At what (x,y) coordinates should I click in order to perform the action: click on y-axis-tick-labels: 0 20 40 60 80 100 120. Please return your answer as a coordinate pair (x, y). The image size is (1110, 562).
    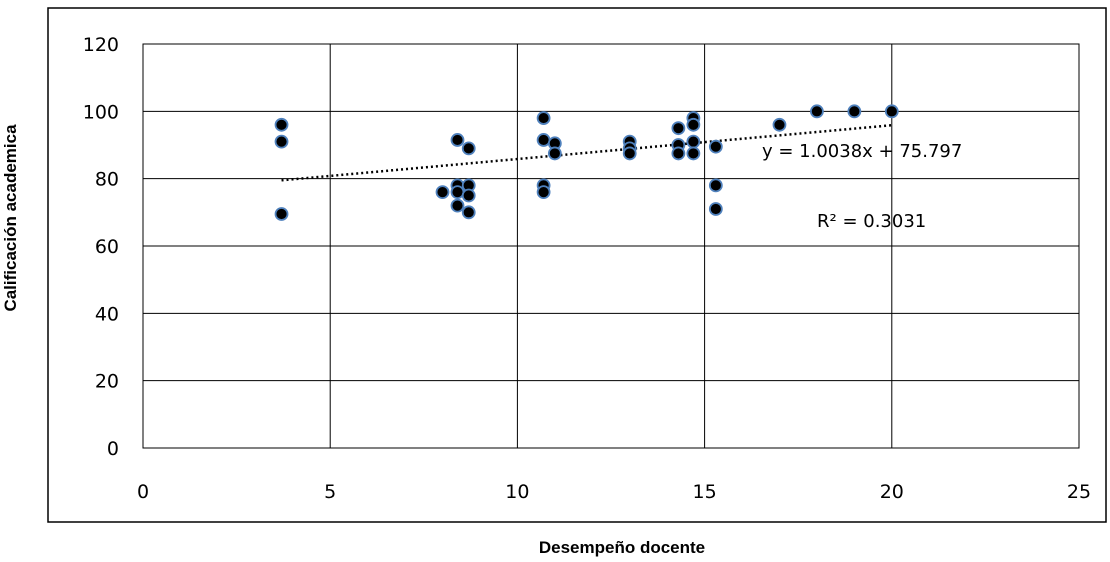
    Looking at the image, I should click on (101, 247).